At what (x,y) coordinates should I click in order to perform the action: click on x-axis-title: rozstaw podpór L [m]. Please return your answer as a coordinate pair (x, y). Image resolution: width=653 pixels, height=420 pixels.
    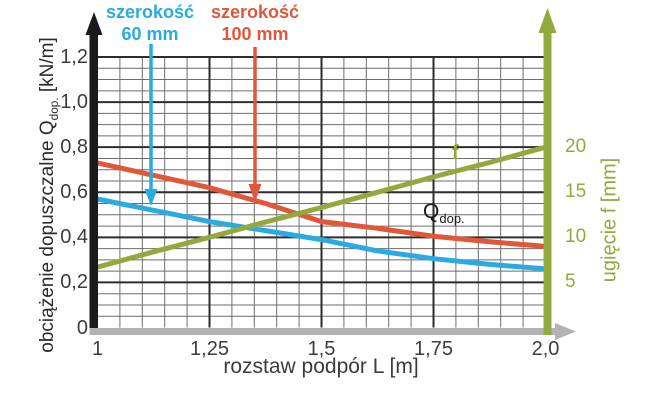
    Looking at the image, I should click on (321, 366).